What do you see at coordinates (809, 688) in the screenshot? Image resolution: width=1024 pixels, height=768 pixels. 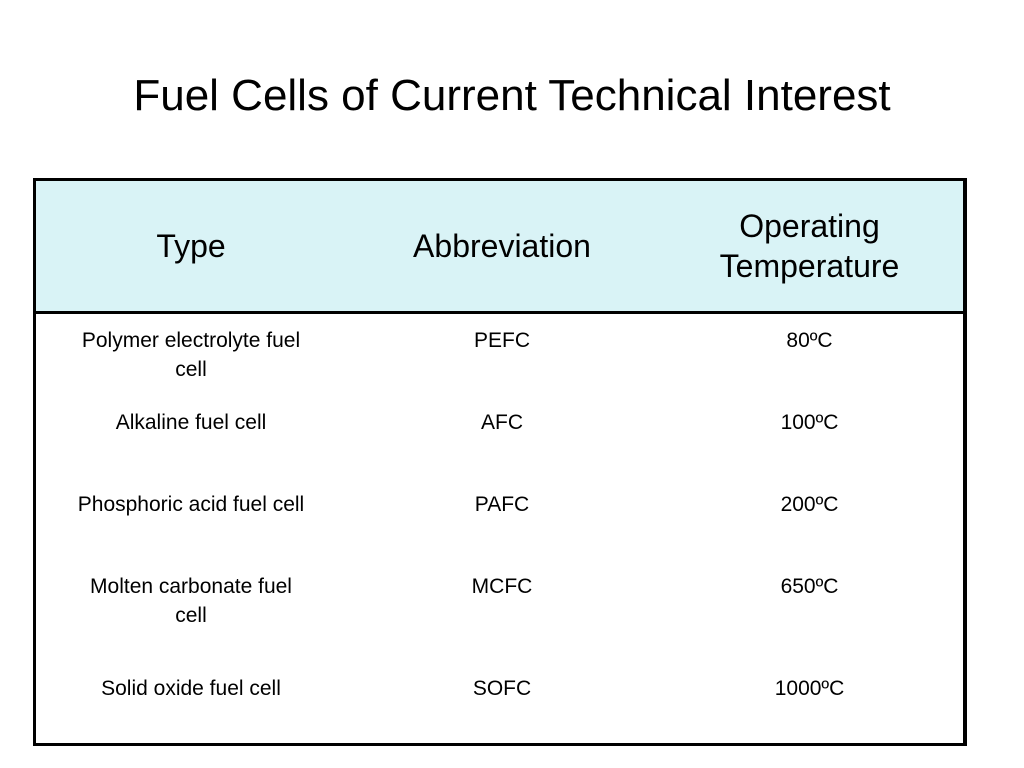 I see `cell-temperature: 1000ºC` at bounding box center [809, 688].